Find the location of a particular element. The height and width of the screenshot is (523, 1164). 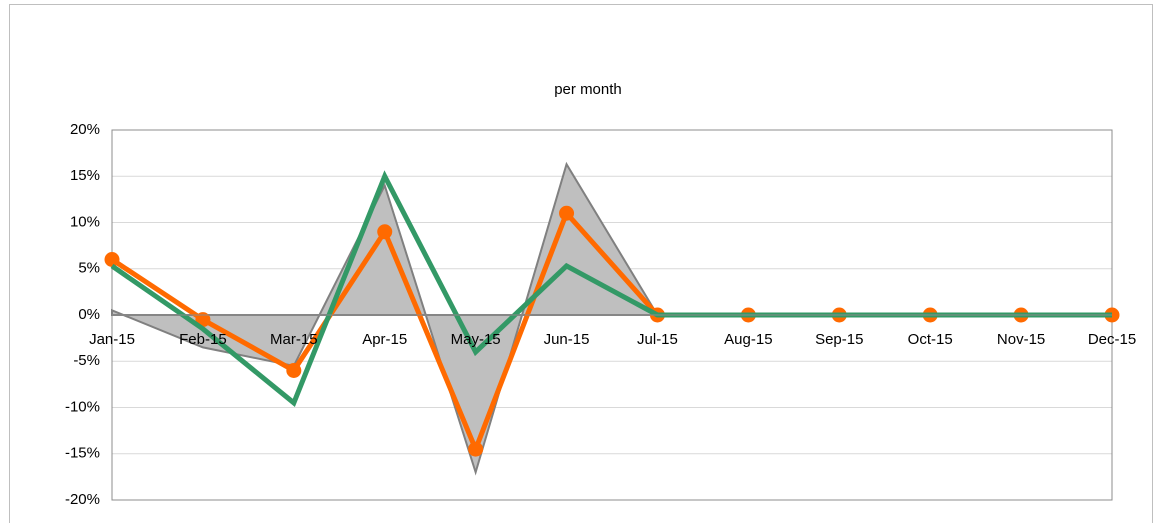

x-tick-label: Jul-15 is located at coordinates (657, 339).